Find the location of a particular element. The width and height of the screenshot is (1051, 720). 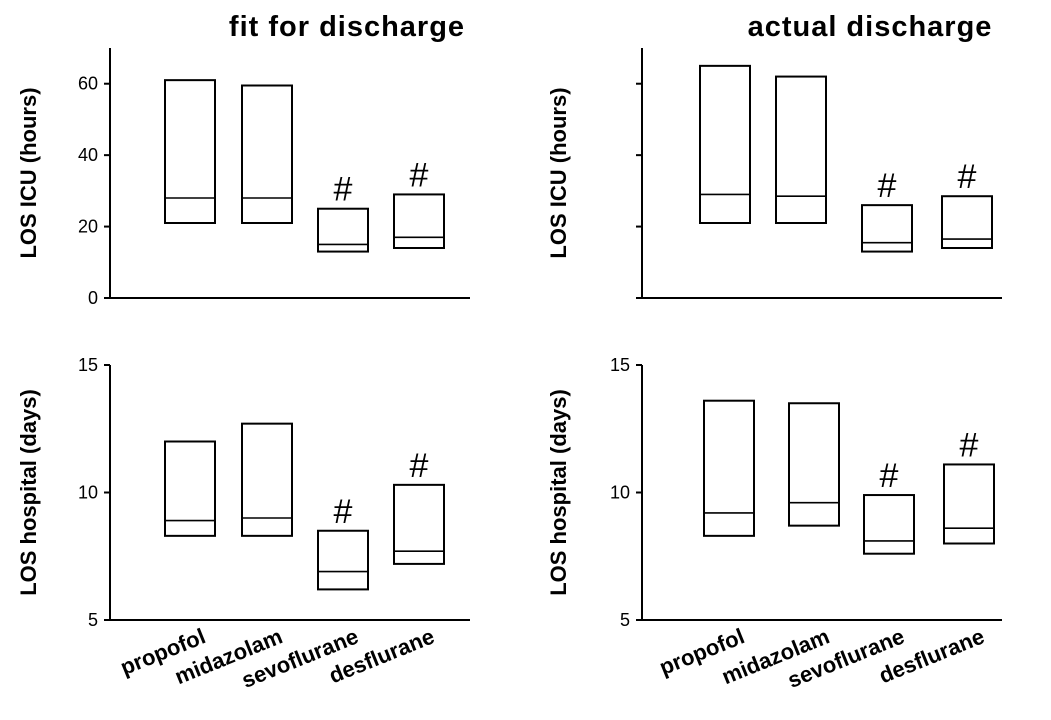

y-tick-label: 60 is located at coordinates (88, 84).